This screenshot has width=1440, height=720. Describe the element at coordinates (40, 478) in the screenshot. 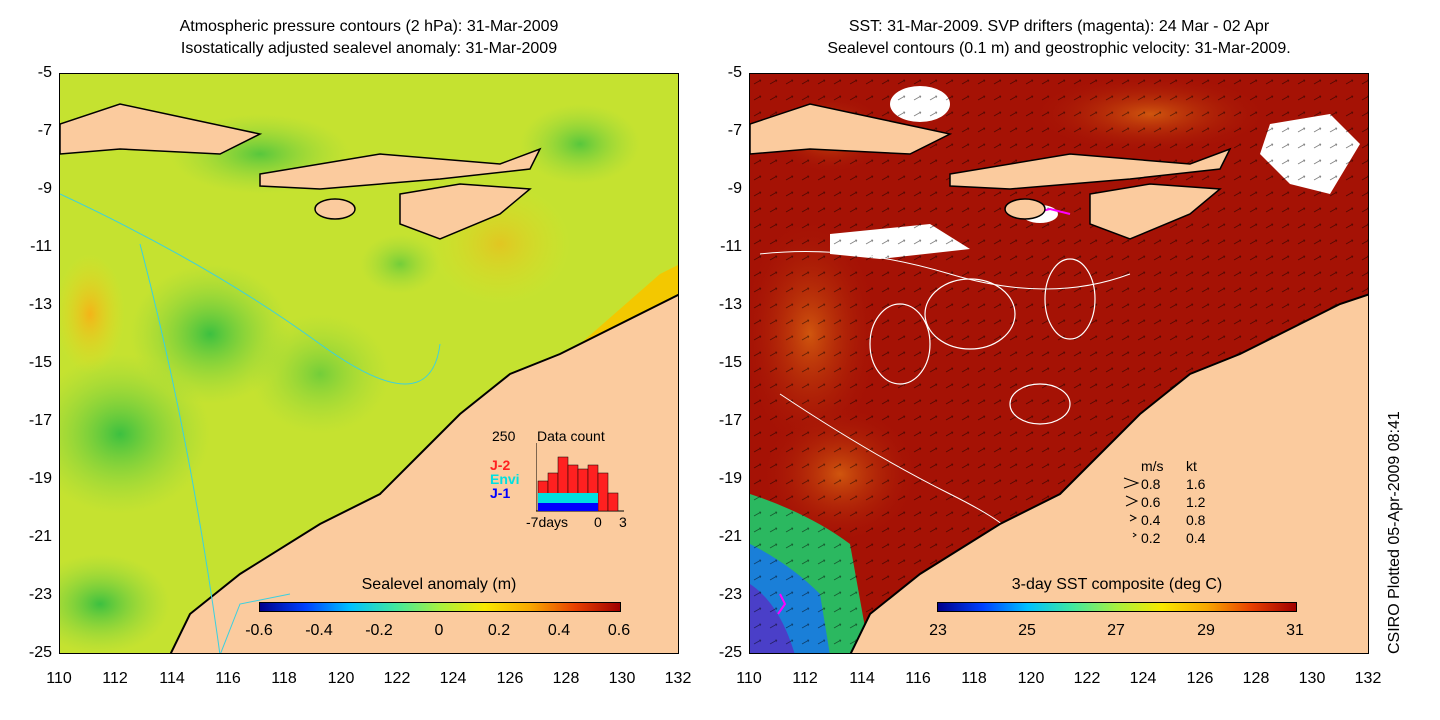

I see `left-y-tick: -19` at that location.